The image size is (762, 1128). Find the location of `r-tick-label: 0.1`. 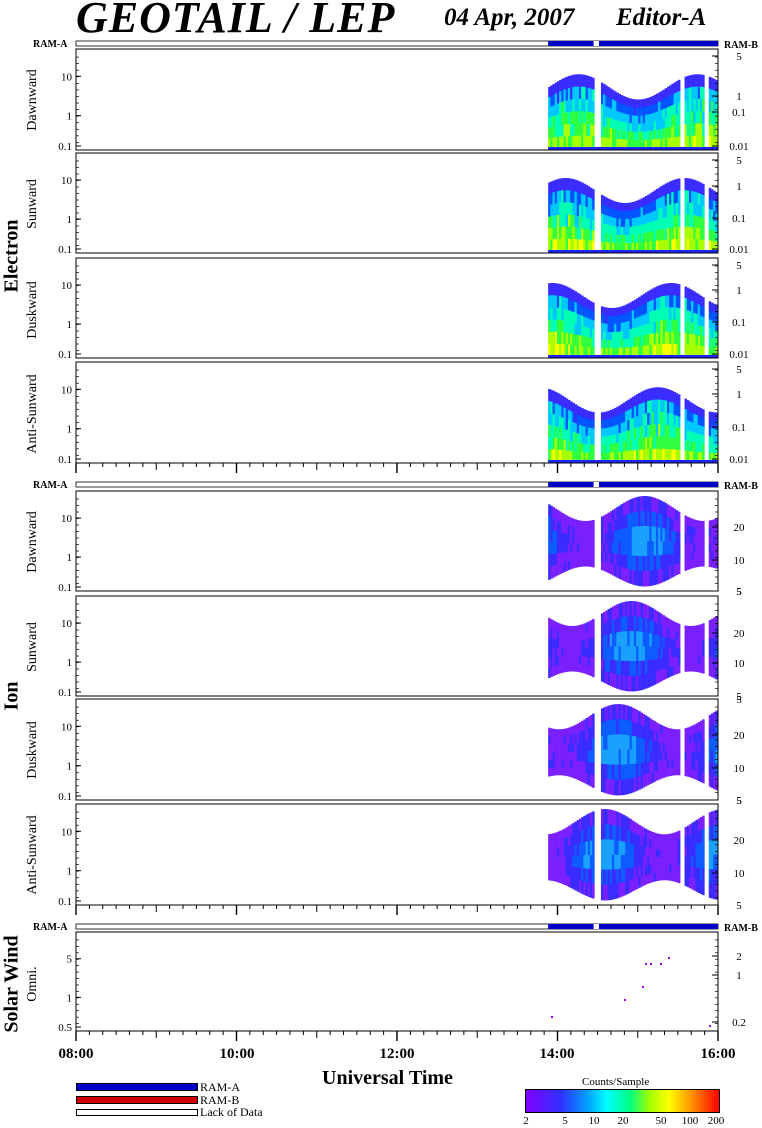

r-tick-label: 0.1 is located at coordinates (739, 219).